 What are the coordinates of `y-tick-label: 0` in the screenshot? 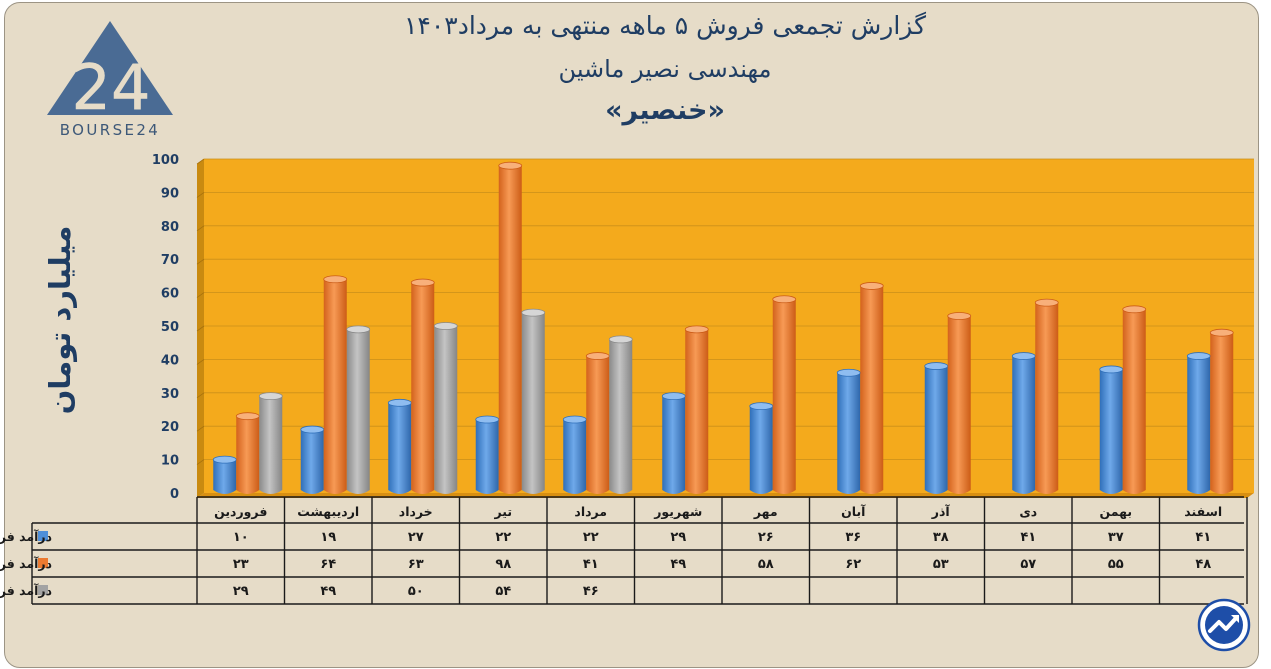 It's located at (174, 494).